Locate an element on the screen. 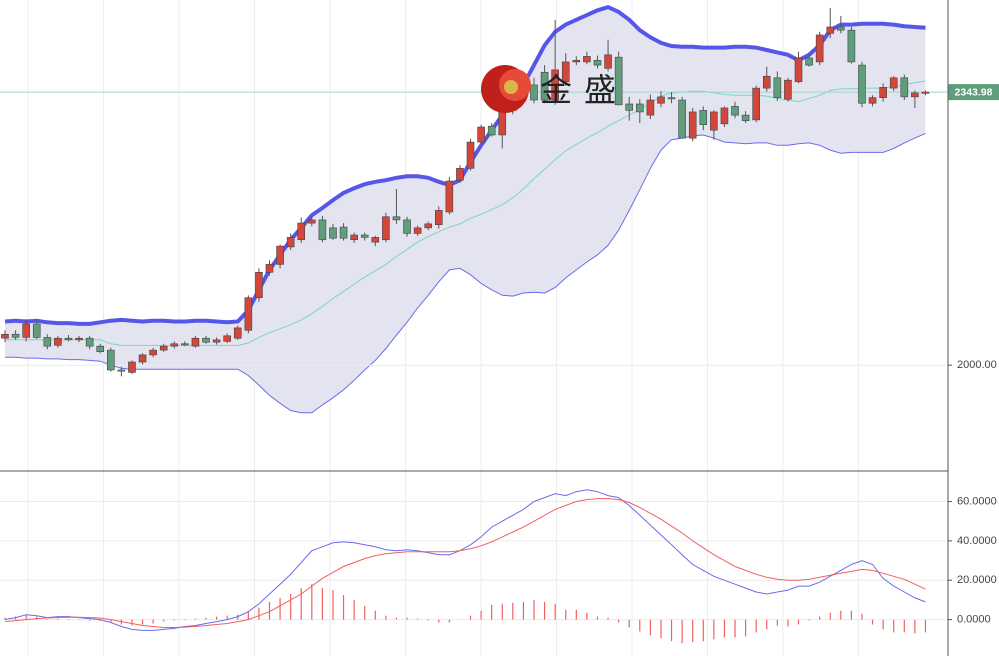 The image size is (999, 656). watermark: 金盛 is located at coordinates (584, 90).